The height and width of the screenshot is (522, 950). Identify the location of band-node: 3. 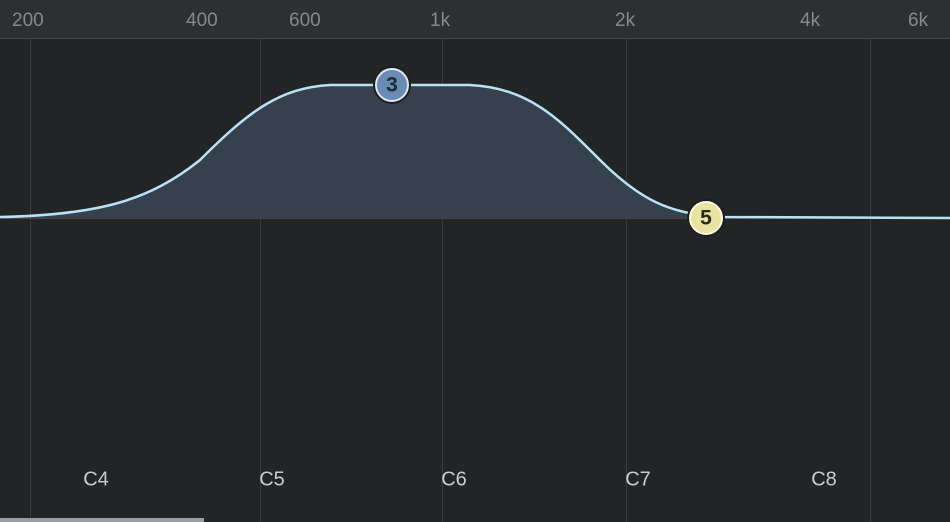
(392, 85).